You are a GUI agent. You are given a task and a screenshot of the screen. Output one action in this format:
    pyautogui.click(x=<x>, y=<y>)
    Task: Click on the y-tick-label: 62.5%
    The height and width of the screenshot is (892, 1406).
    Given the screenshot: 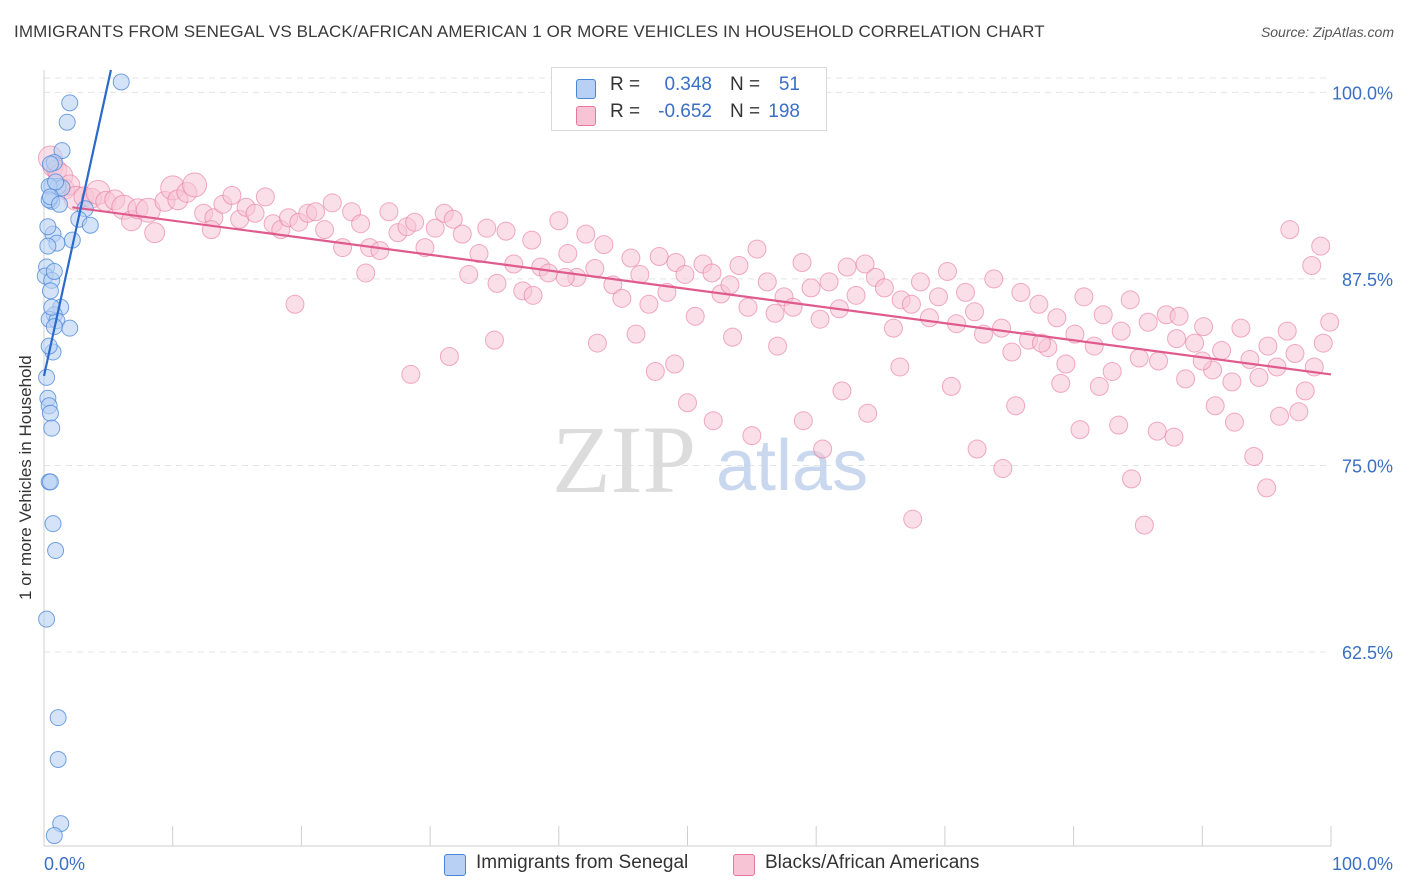 What is the action you would take?
    pyautogui.click(x=1367, y=653)
    